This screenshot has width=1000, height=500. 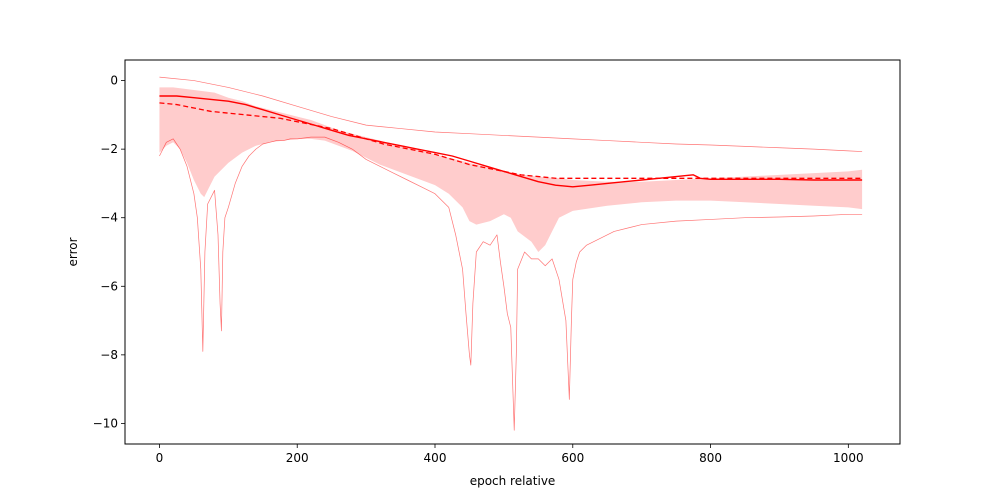 I want to click on y-tick-label: 0, so click(x=114, y=81).